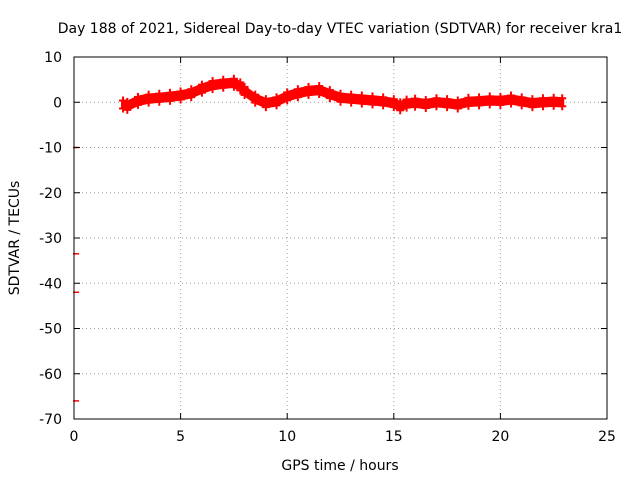 The height and width of the screenshot is (480, 640). I want to click on y-tick-label: -20, so click(50, 194).